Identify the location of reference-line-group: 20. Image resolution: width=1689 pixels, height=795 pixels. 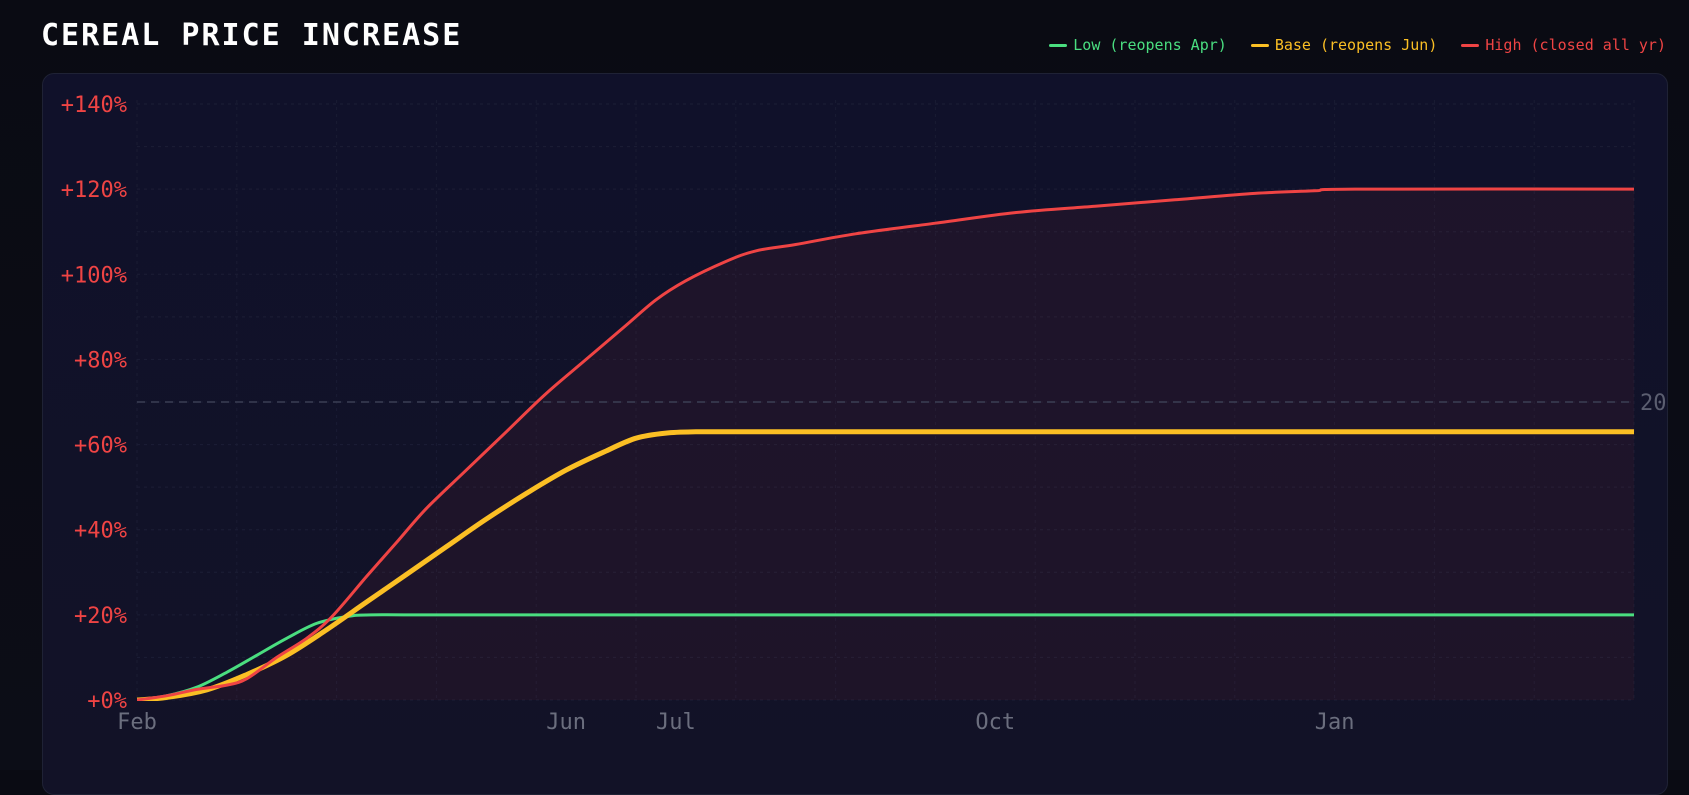
(902, 403).